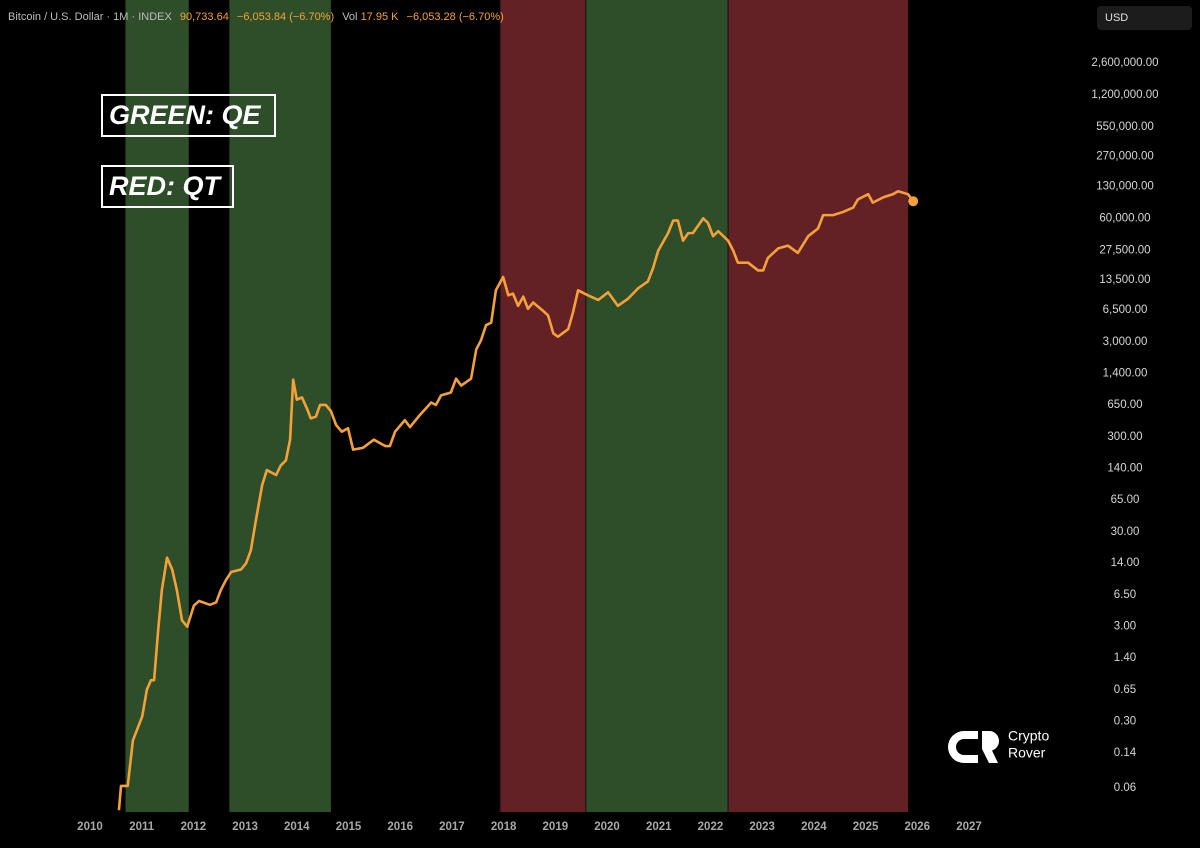  I want to click on watermark-text: Rover, so click(1027, 753).